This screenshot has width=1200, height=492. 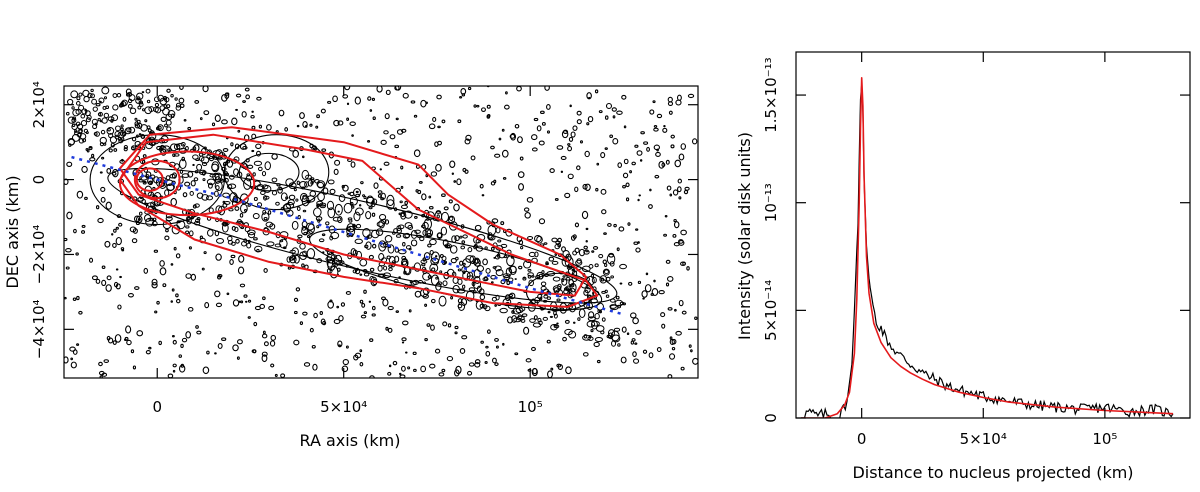 I want to click on model-outer-contour, so click(x=358, y=220).